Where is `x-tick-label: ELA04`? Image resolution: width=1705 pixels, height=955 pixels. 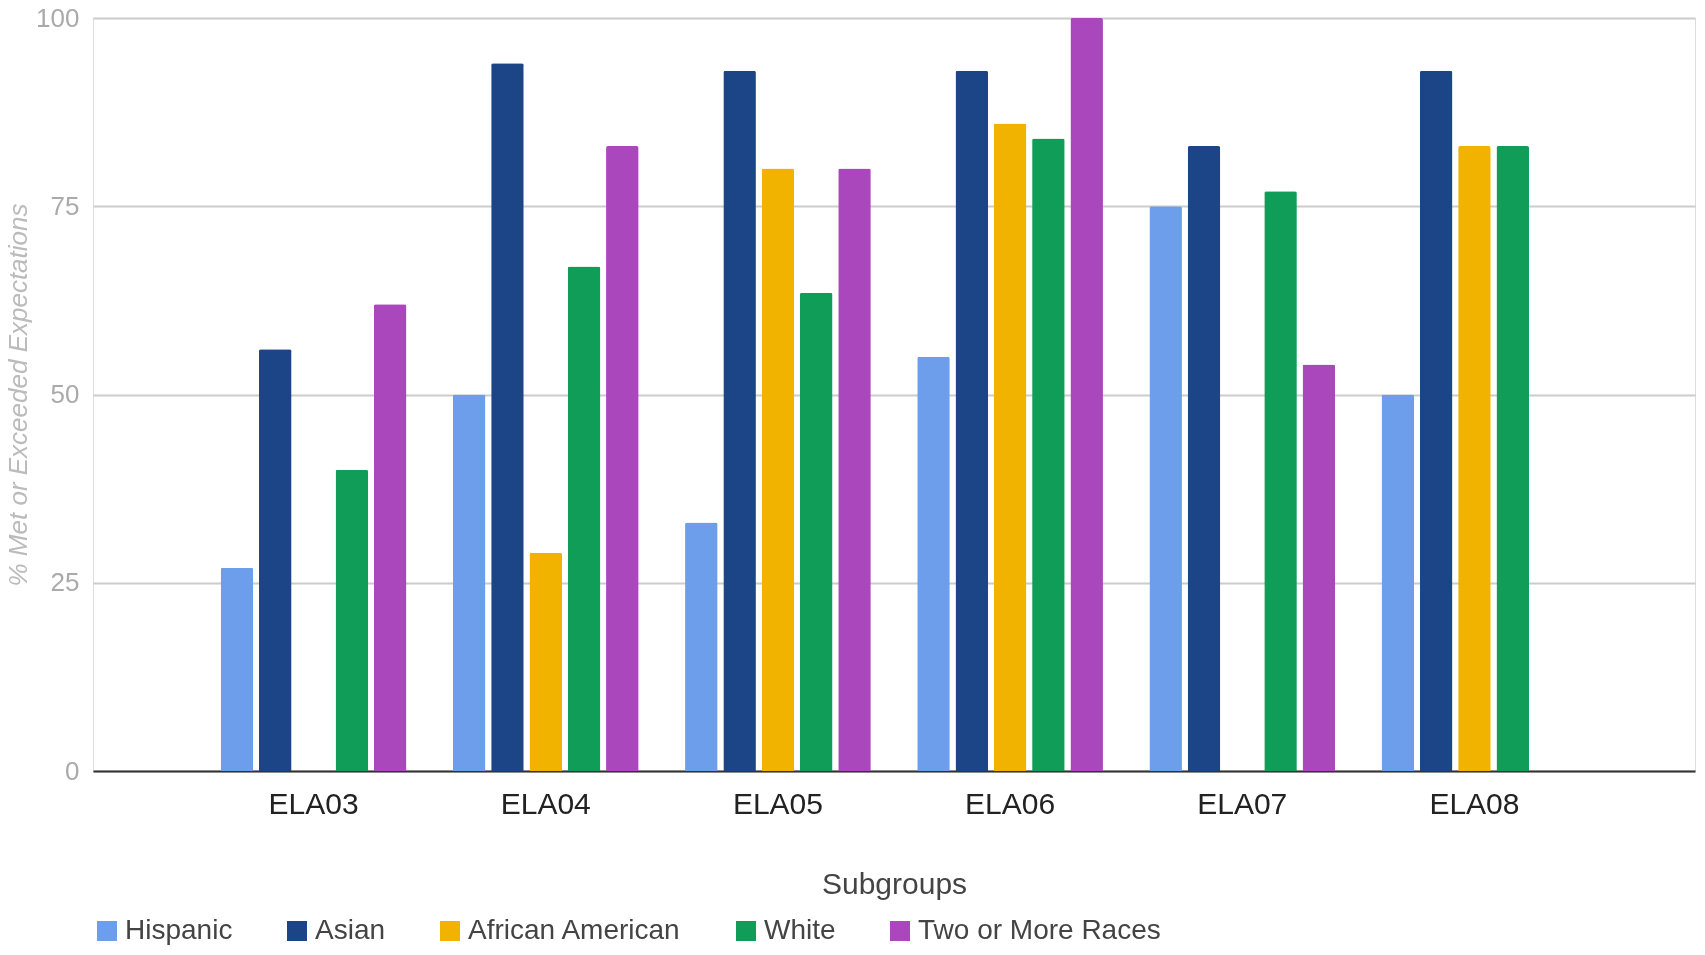
x-tick-label: ELA04 is located at coordinates (545, 803).